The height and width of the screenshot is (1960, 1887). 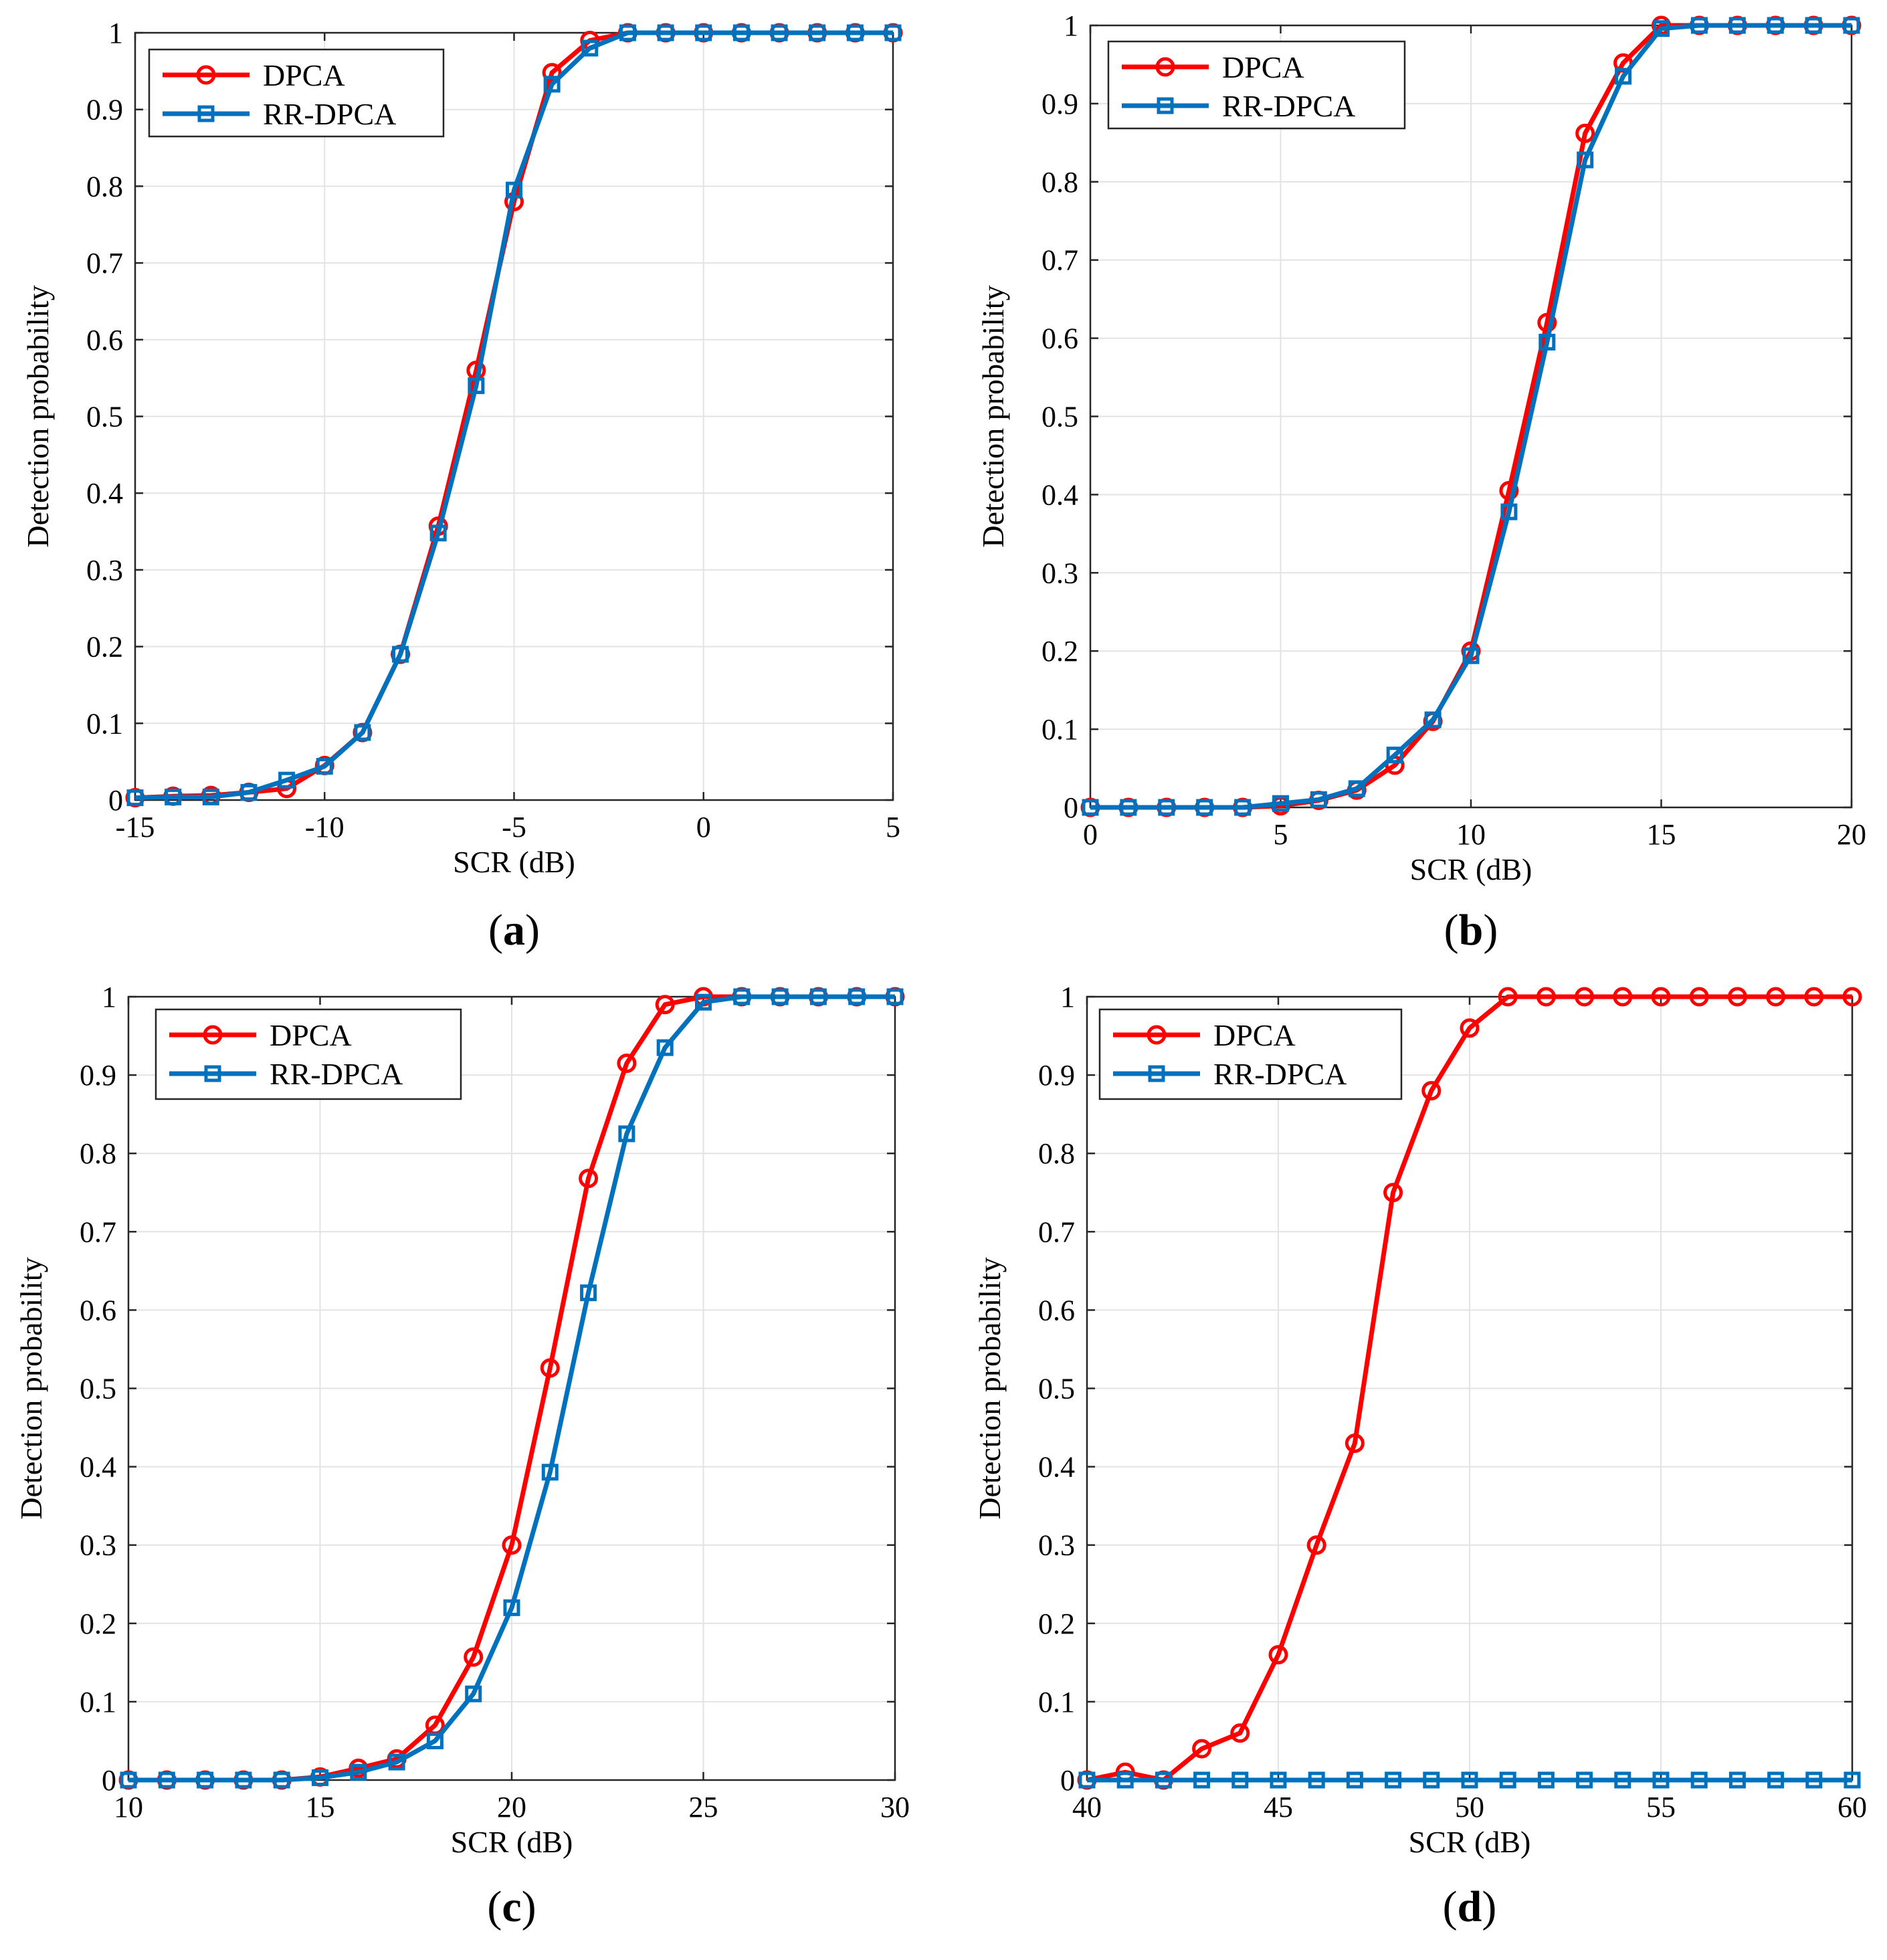 I want to click on panel-c-caption: (c), so click(x=511, y=1906).